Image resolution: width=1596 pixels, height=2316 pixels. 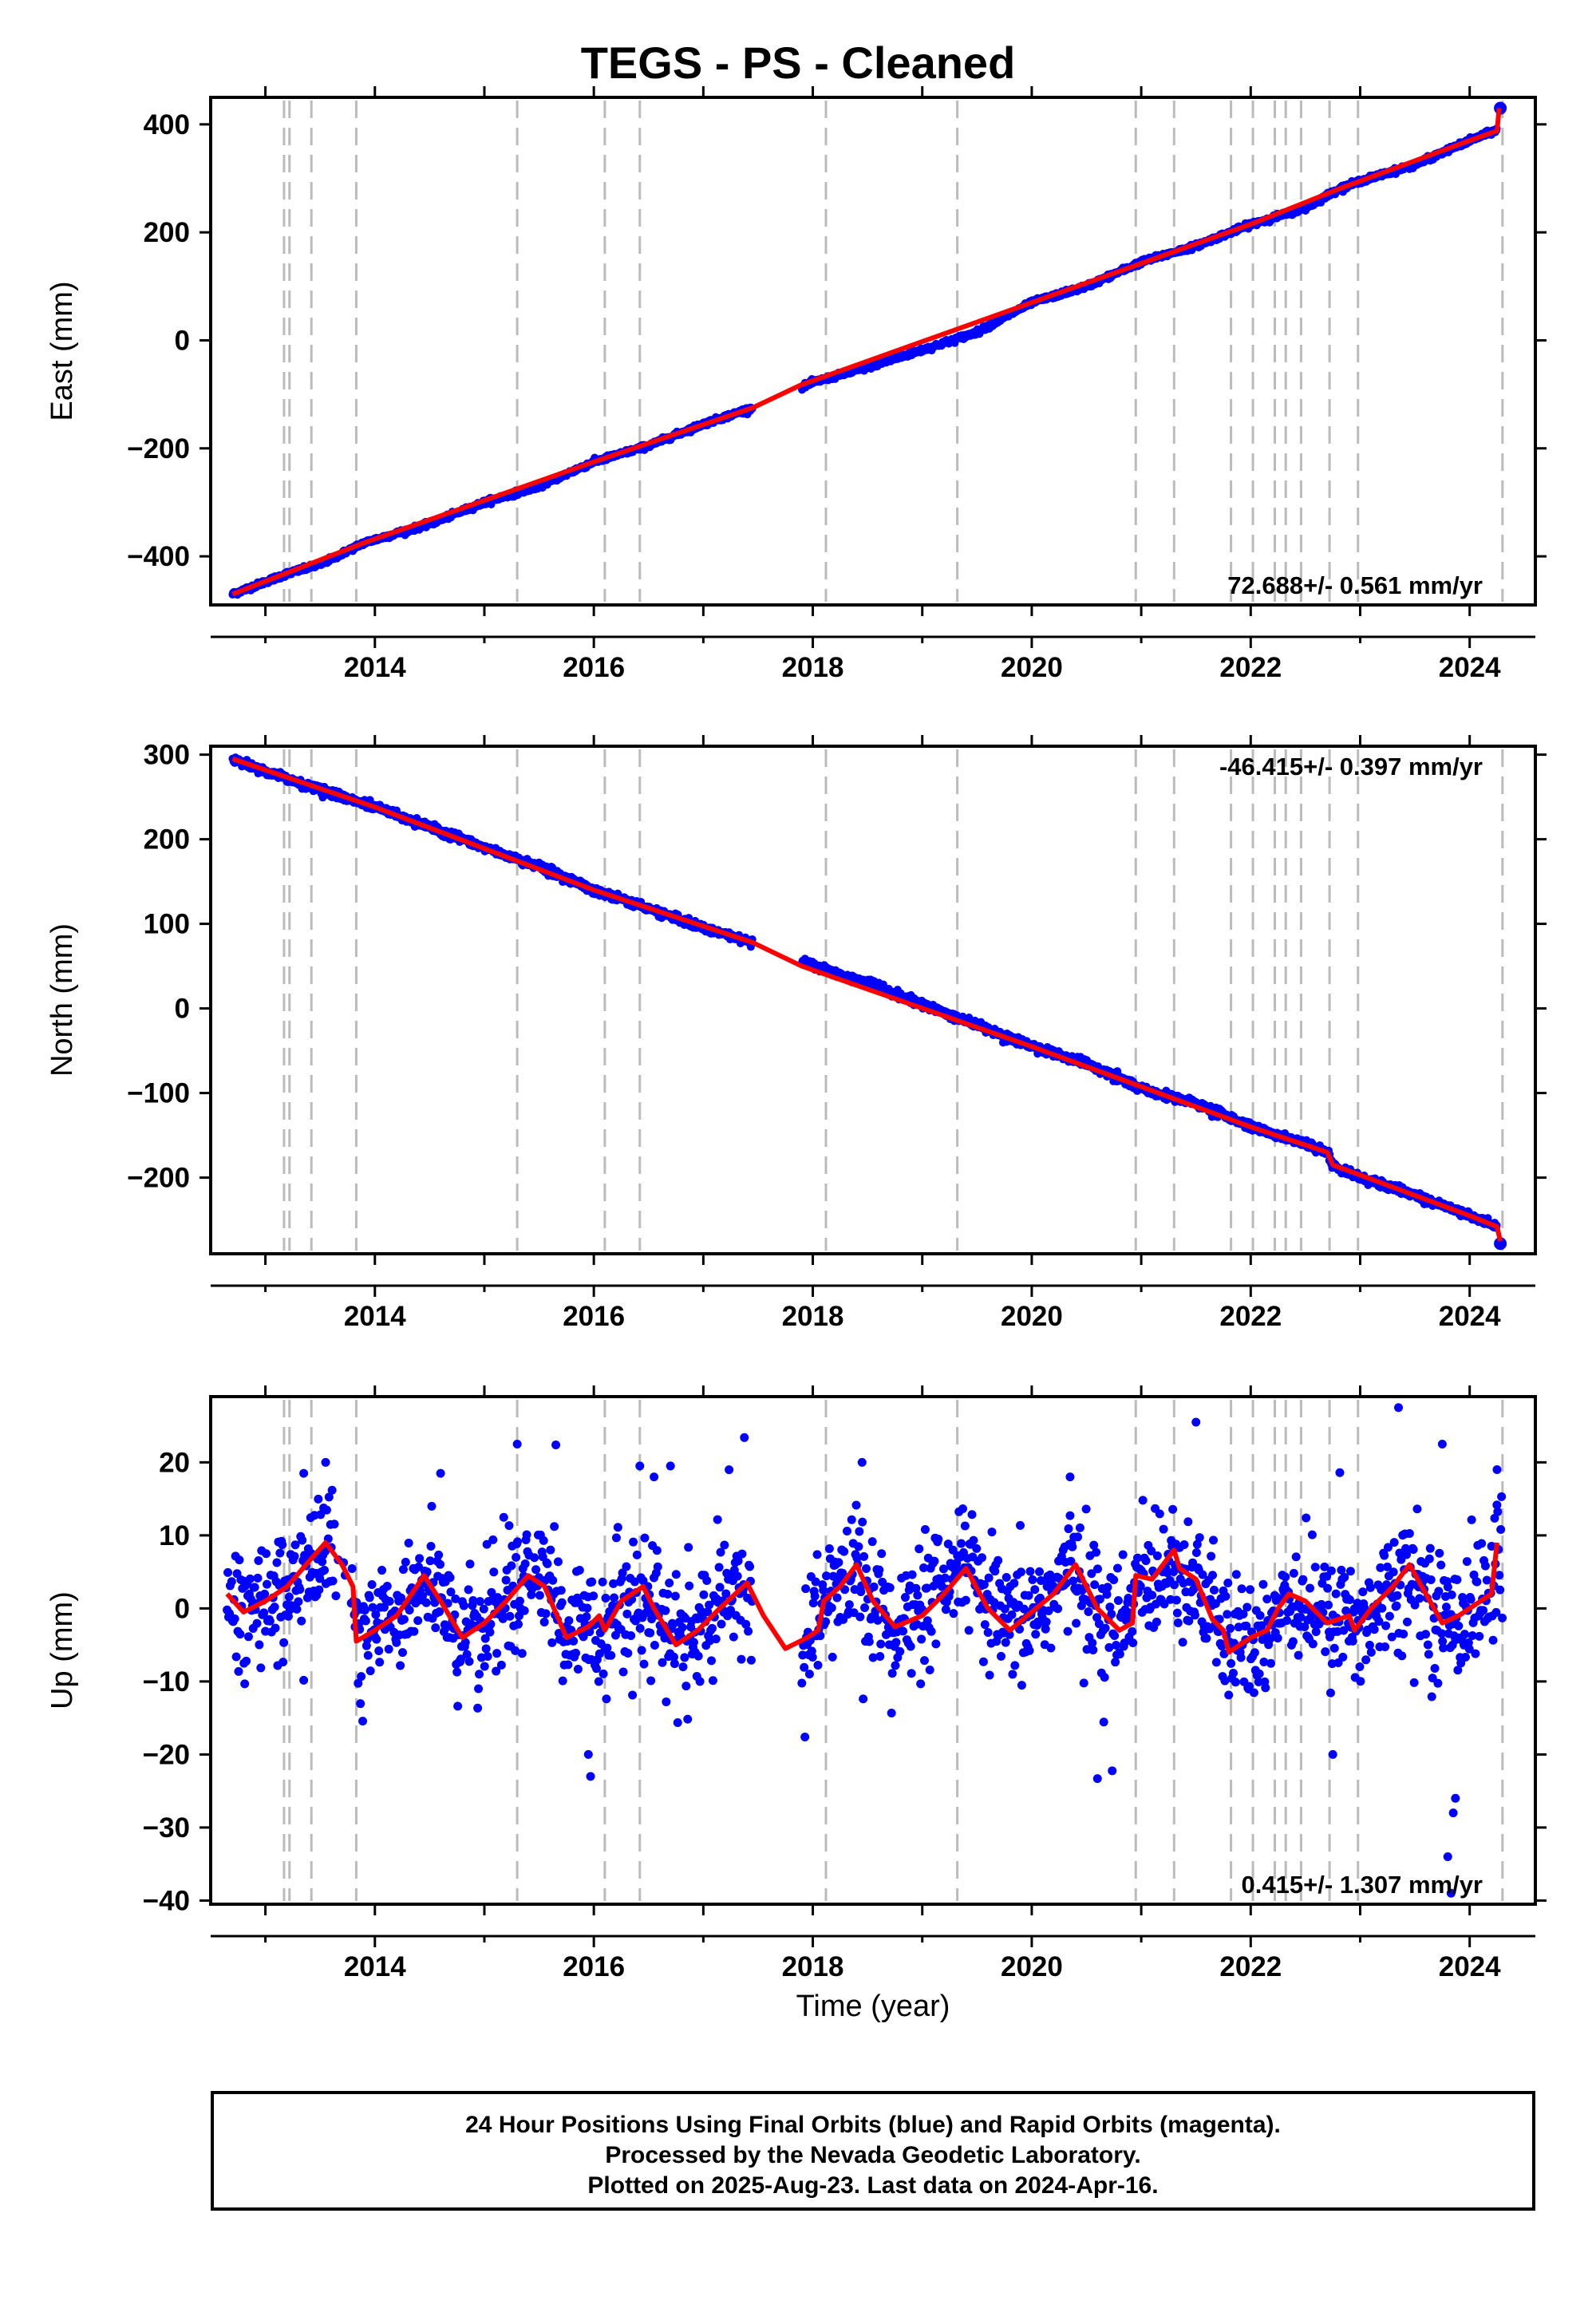 I want to click on x-tick-label: 2022, so click(x=1250, y=667).